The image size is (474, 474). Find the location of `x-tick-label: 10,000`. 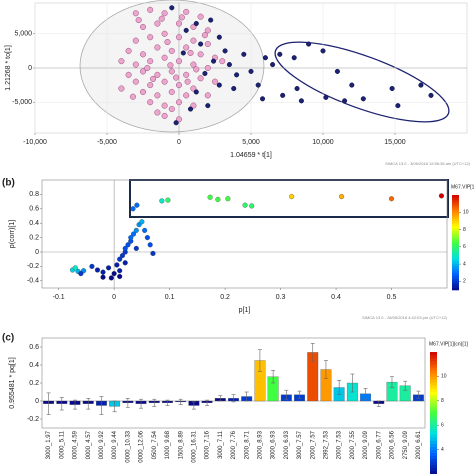

x-tick-label: 10,000 is located at coordinates (323, 142).